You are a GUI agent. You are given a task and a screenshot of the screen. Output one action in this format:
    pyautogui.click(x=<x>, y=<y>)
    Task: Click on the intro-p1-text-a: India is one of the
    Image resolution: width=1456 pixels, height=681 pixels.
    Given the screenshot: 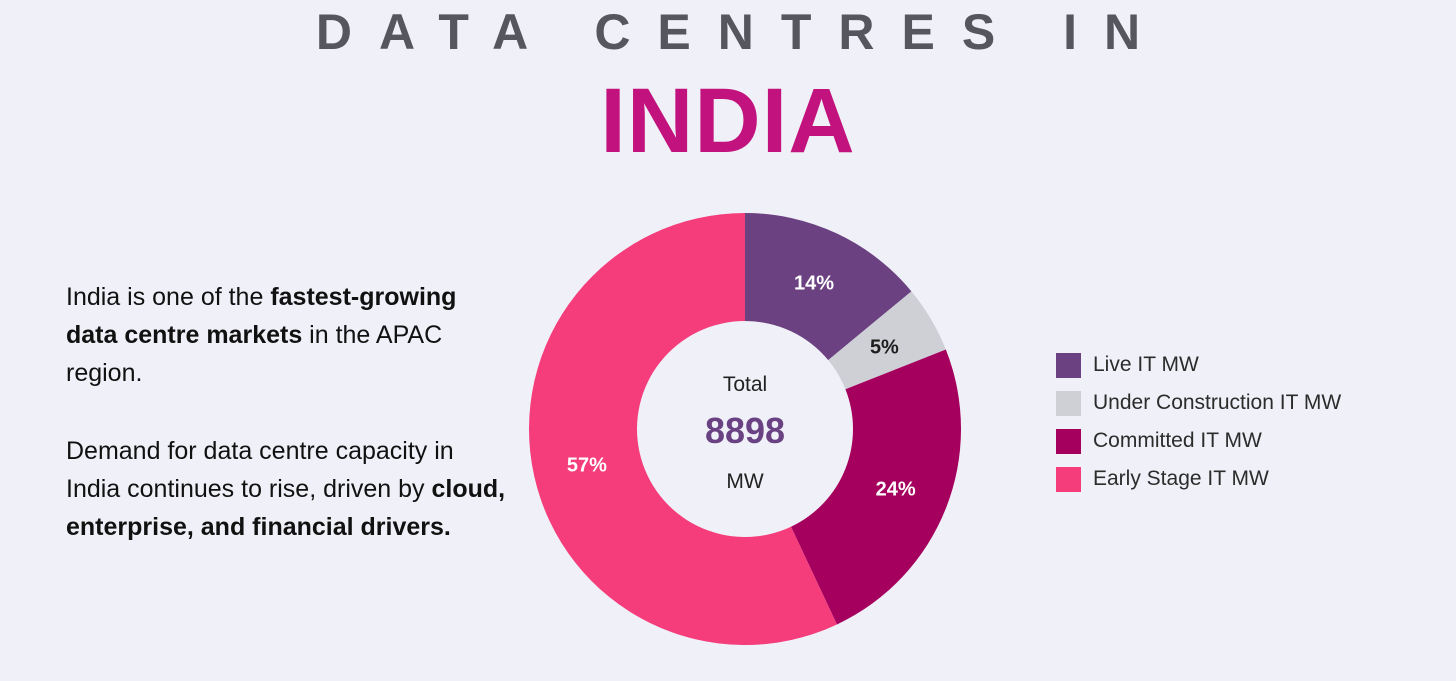 What is the action you would take?
    pyautogui.click(x=168, y=297)
    